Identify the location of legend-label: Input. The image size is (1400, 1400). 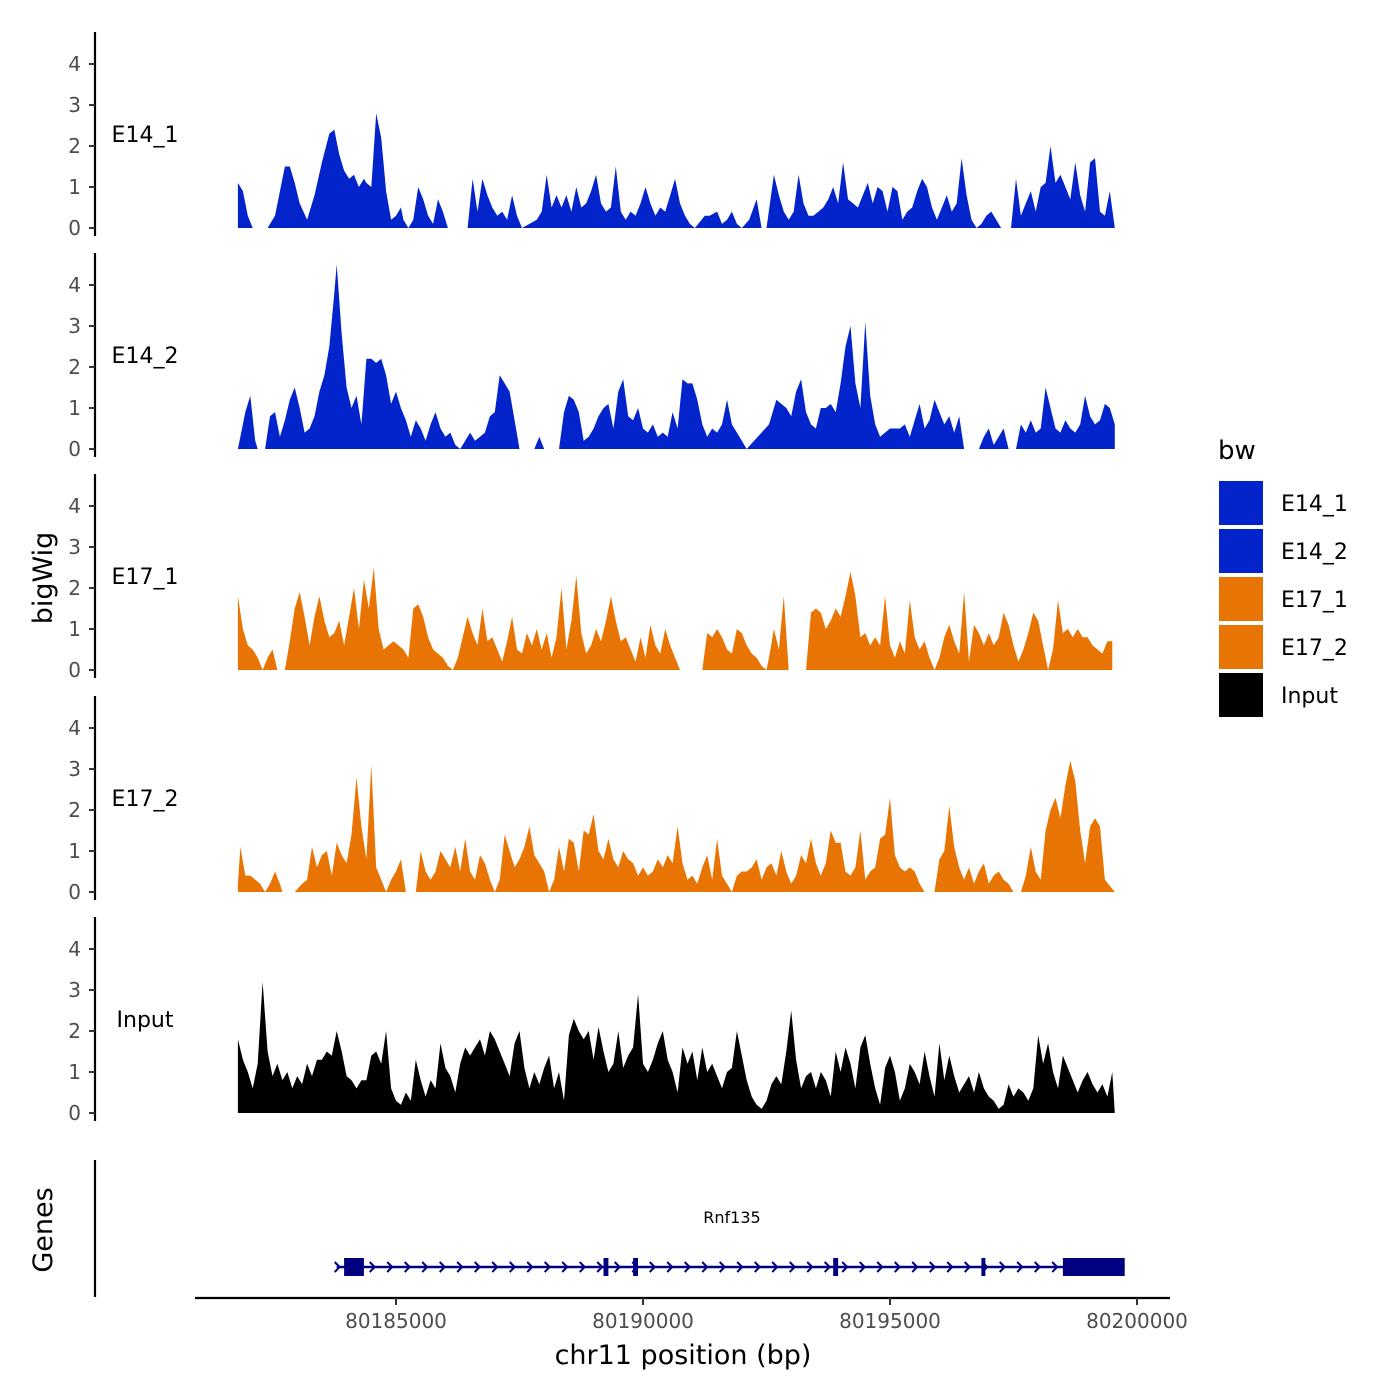
(1309, 696).